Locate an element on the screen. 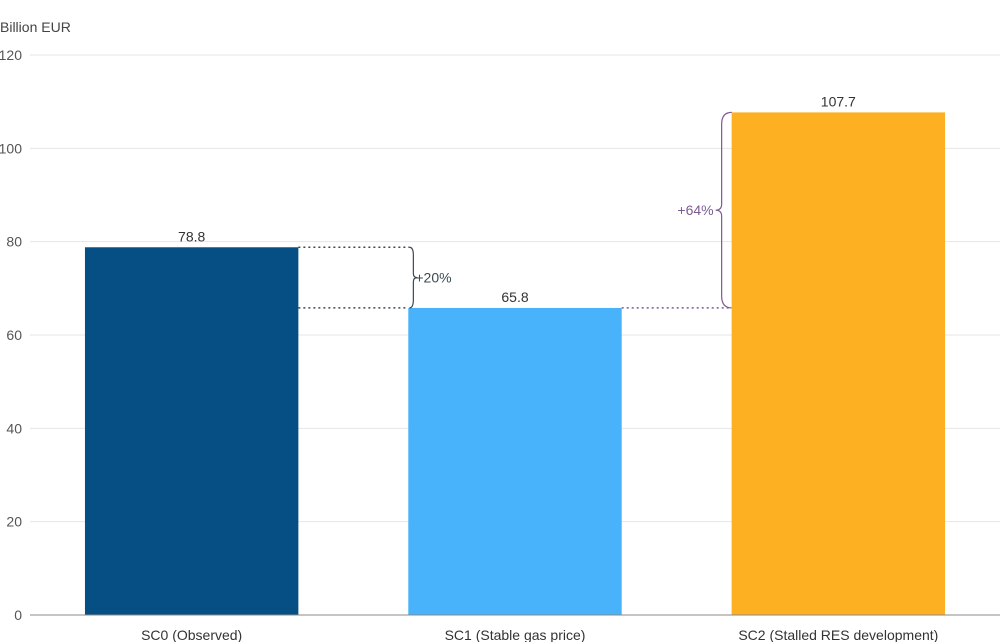 Image resolution: width=1000 pixels, height=642 pixels. annotation-label: +20% is located at coordinates (433, 278).